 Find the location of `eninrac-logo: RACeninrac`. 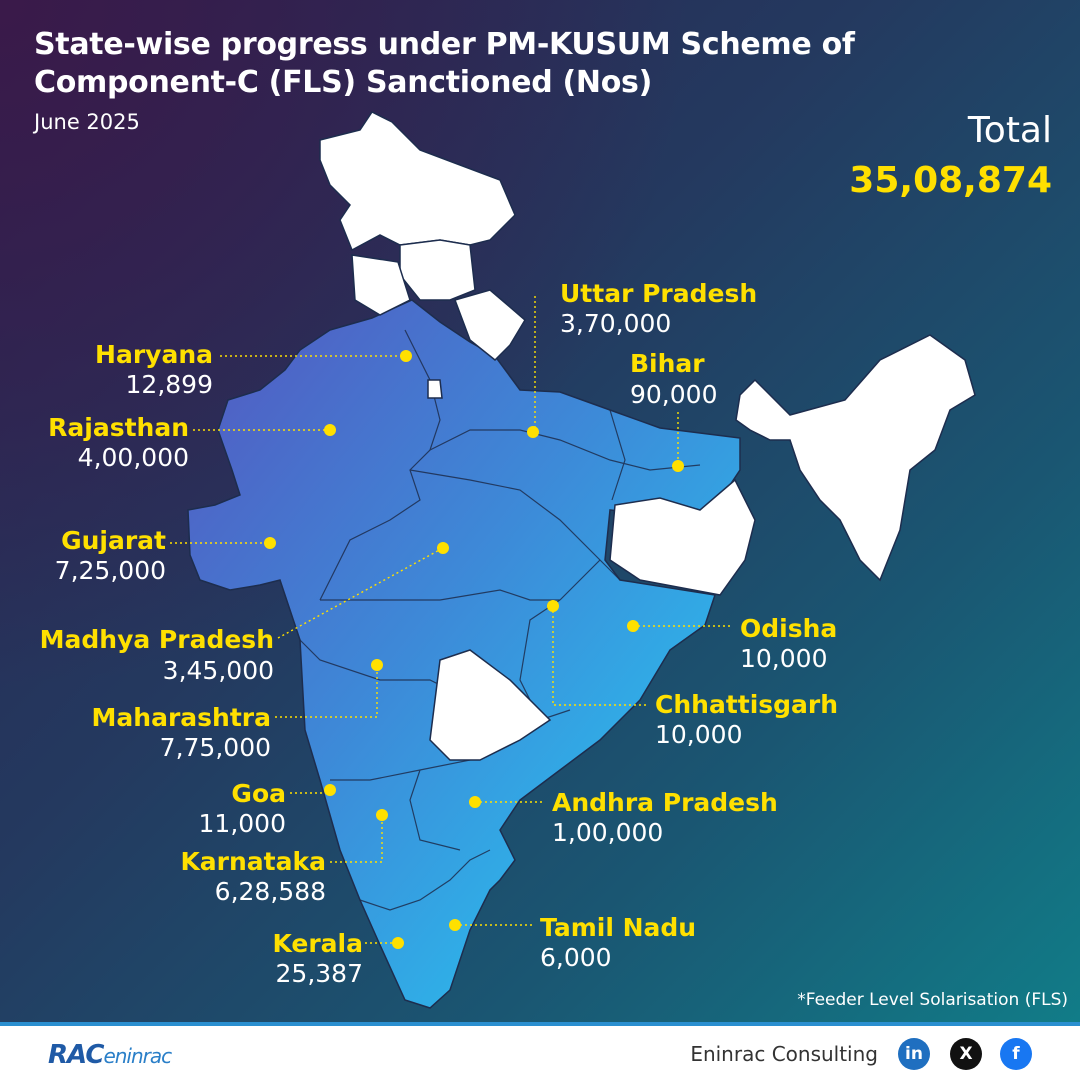

eninrac-logo: RACeninrac is located at coordinates (110, 1055).